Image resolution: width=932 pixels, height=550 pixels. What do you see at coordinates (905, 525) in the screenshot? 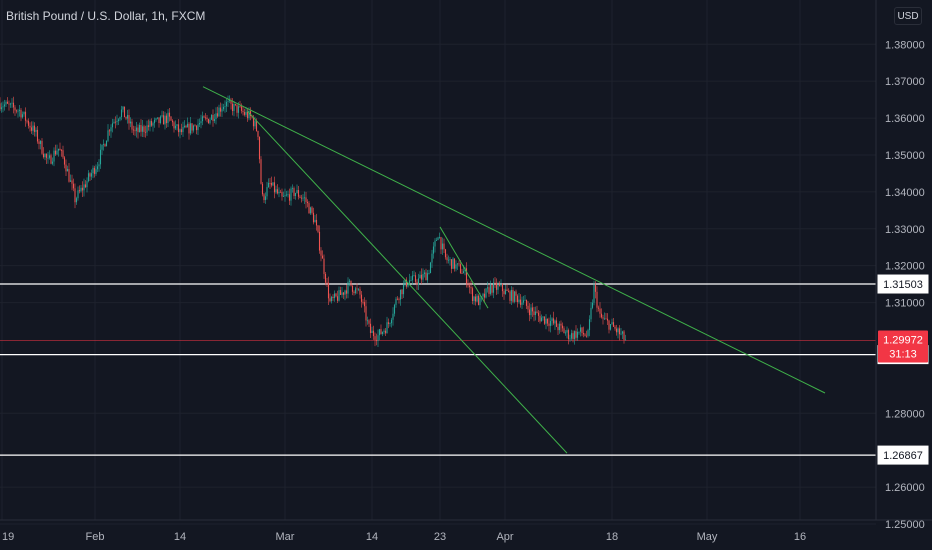
I see `price-tick-label: 1.25000` at bounding box center [905, 525].